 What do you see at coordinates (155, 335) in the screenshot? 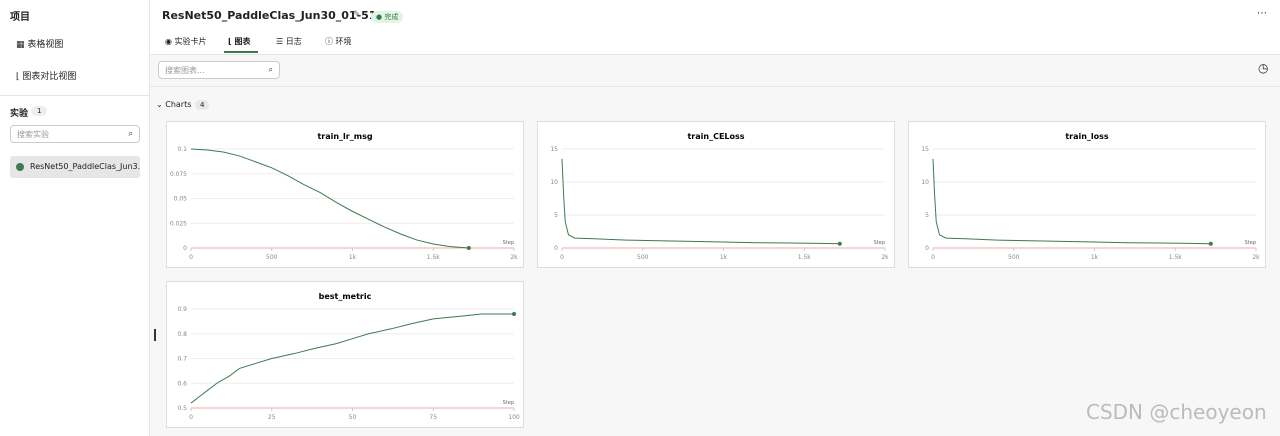
I see `resize-handle` at bounding box center [155, 335].